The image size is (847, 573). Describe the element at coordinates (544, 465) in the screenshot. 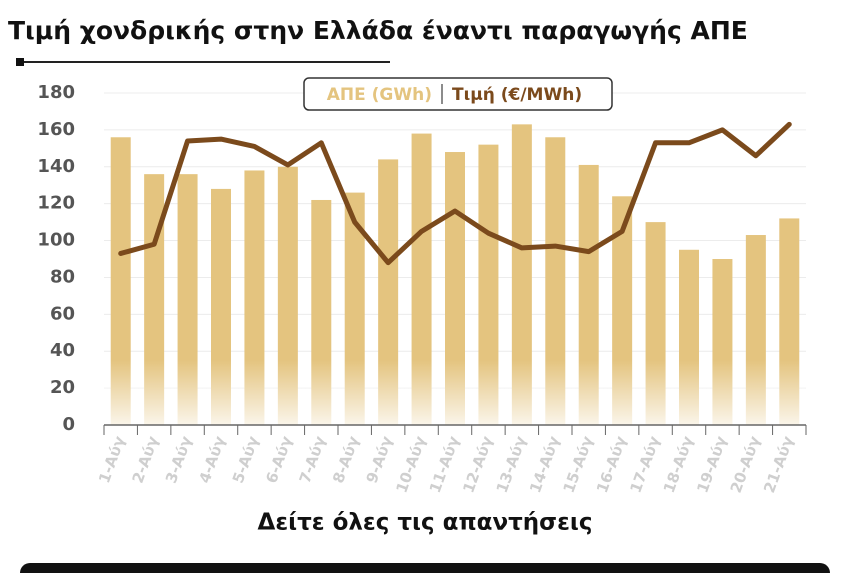

I see `x-tick-label: 14-Αύγ` at that location.